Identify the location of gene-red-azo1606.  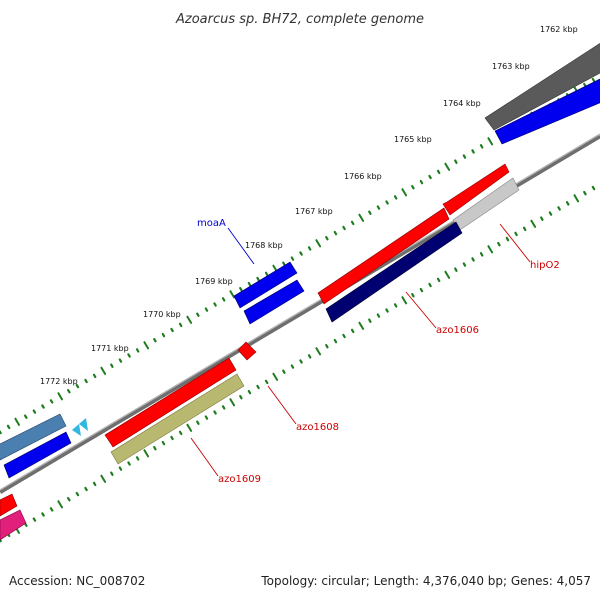
(383, 256).